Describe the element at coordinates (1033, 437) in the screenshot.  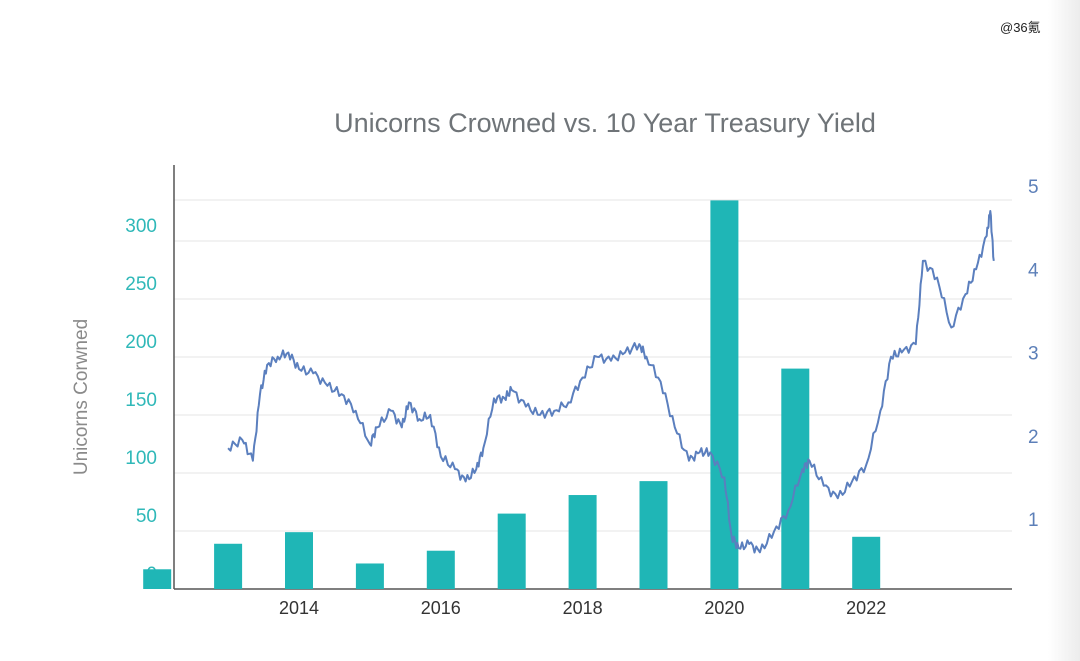
I see `right-tick-label: 2` at that location.